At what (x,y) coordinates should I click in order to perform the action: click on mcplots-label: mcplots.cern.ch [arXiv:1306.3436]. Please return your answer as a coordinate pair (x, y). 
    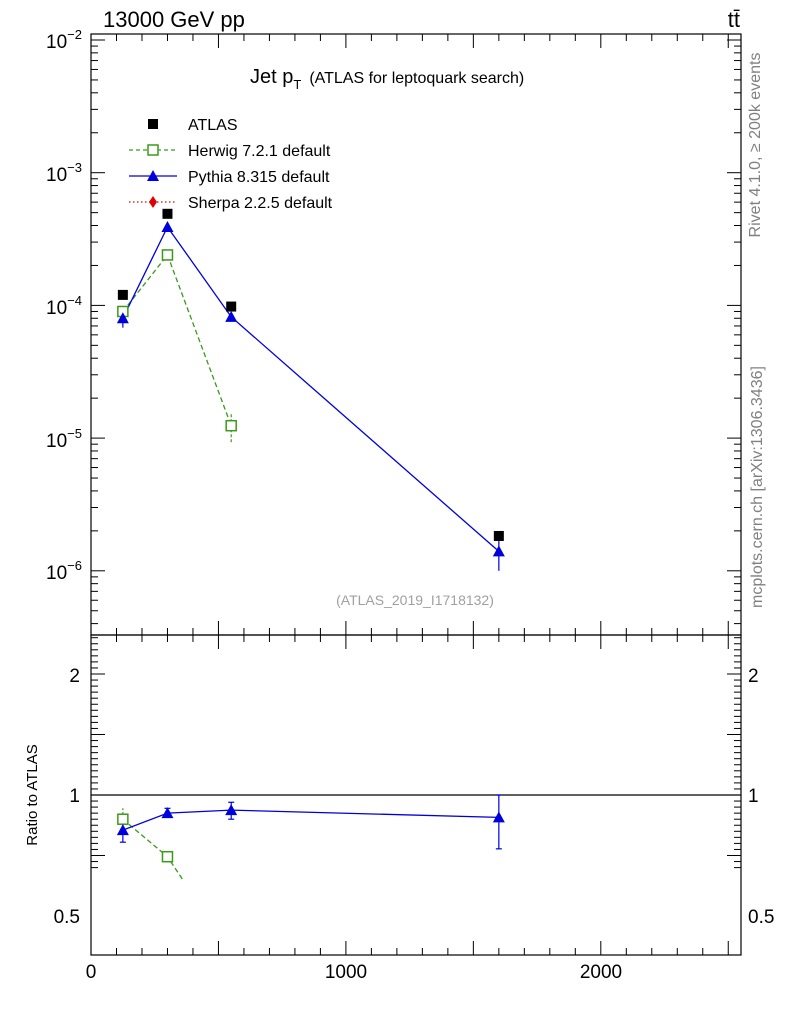
    Looking at the image, I should click on (757, 487).